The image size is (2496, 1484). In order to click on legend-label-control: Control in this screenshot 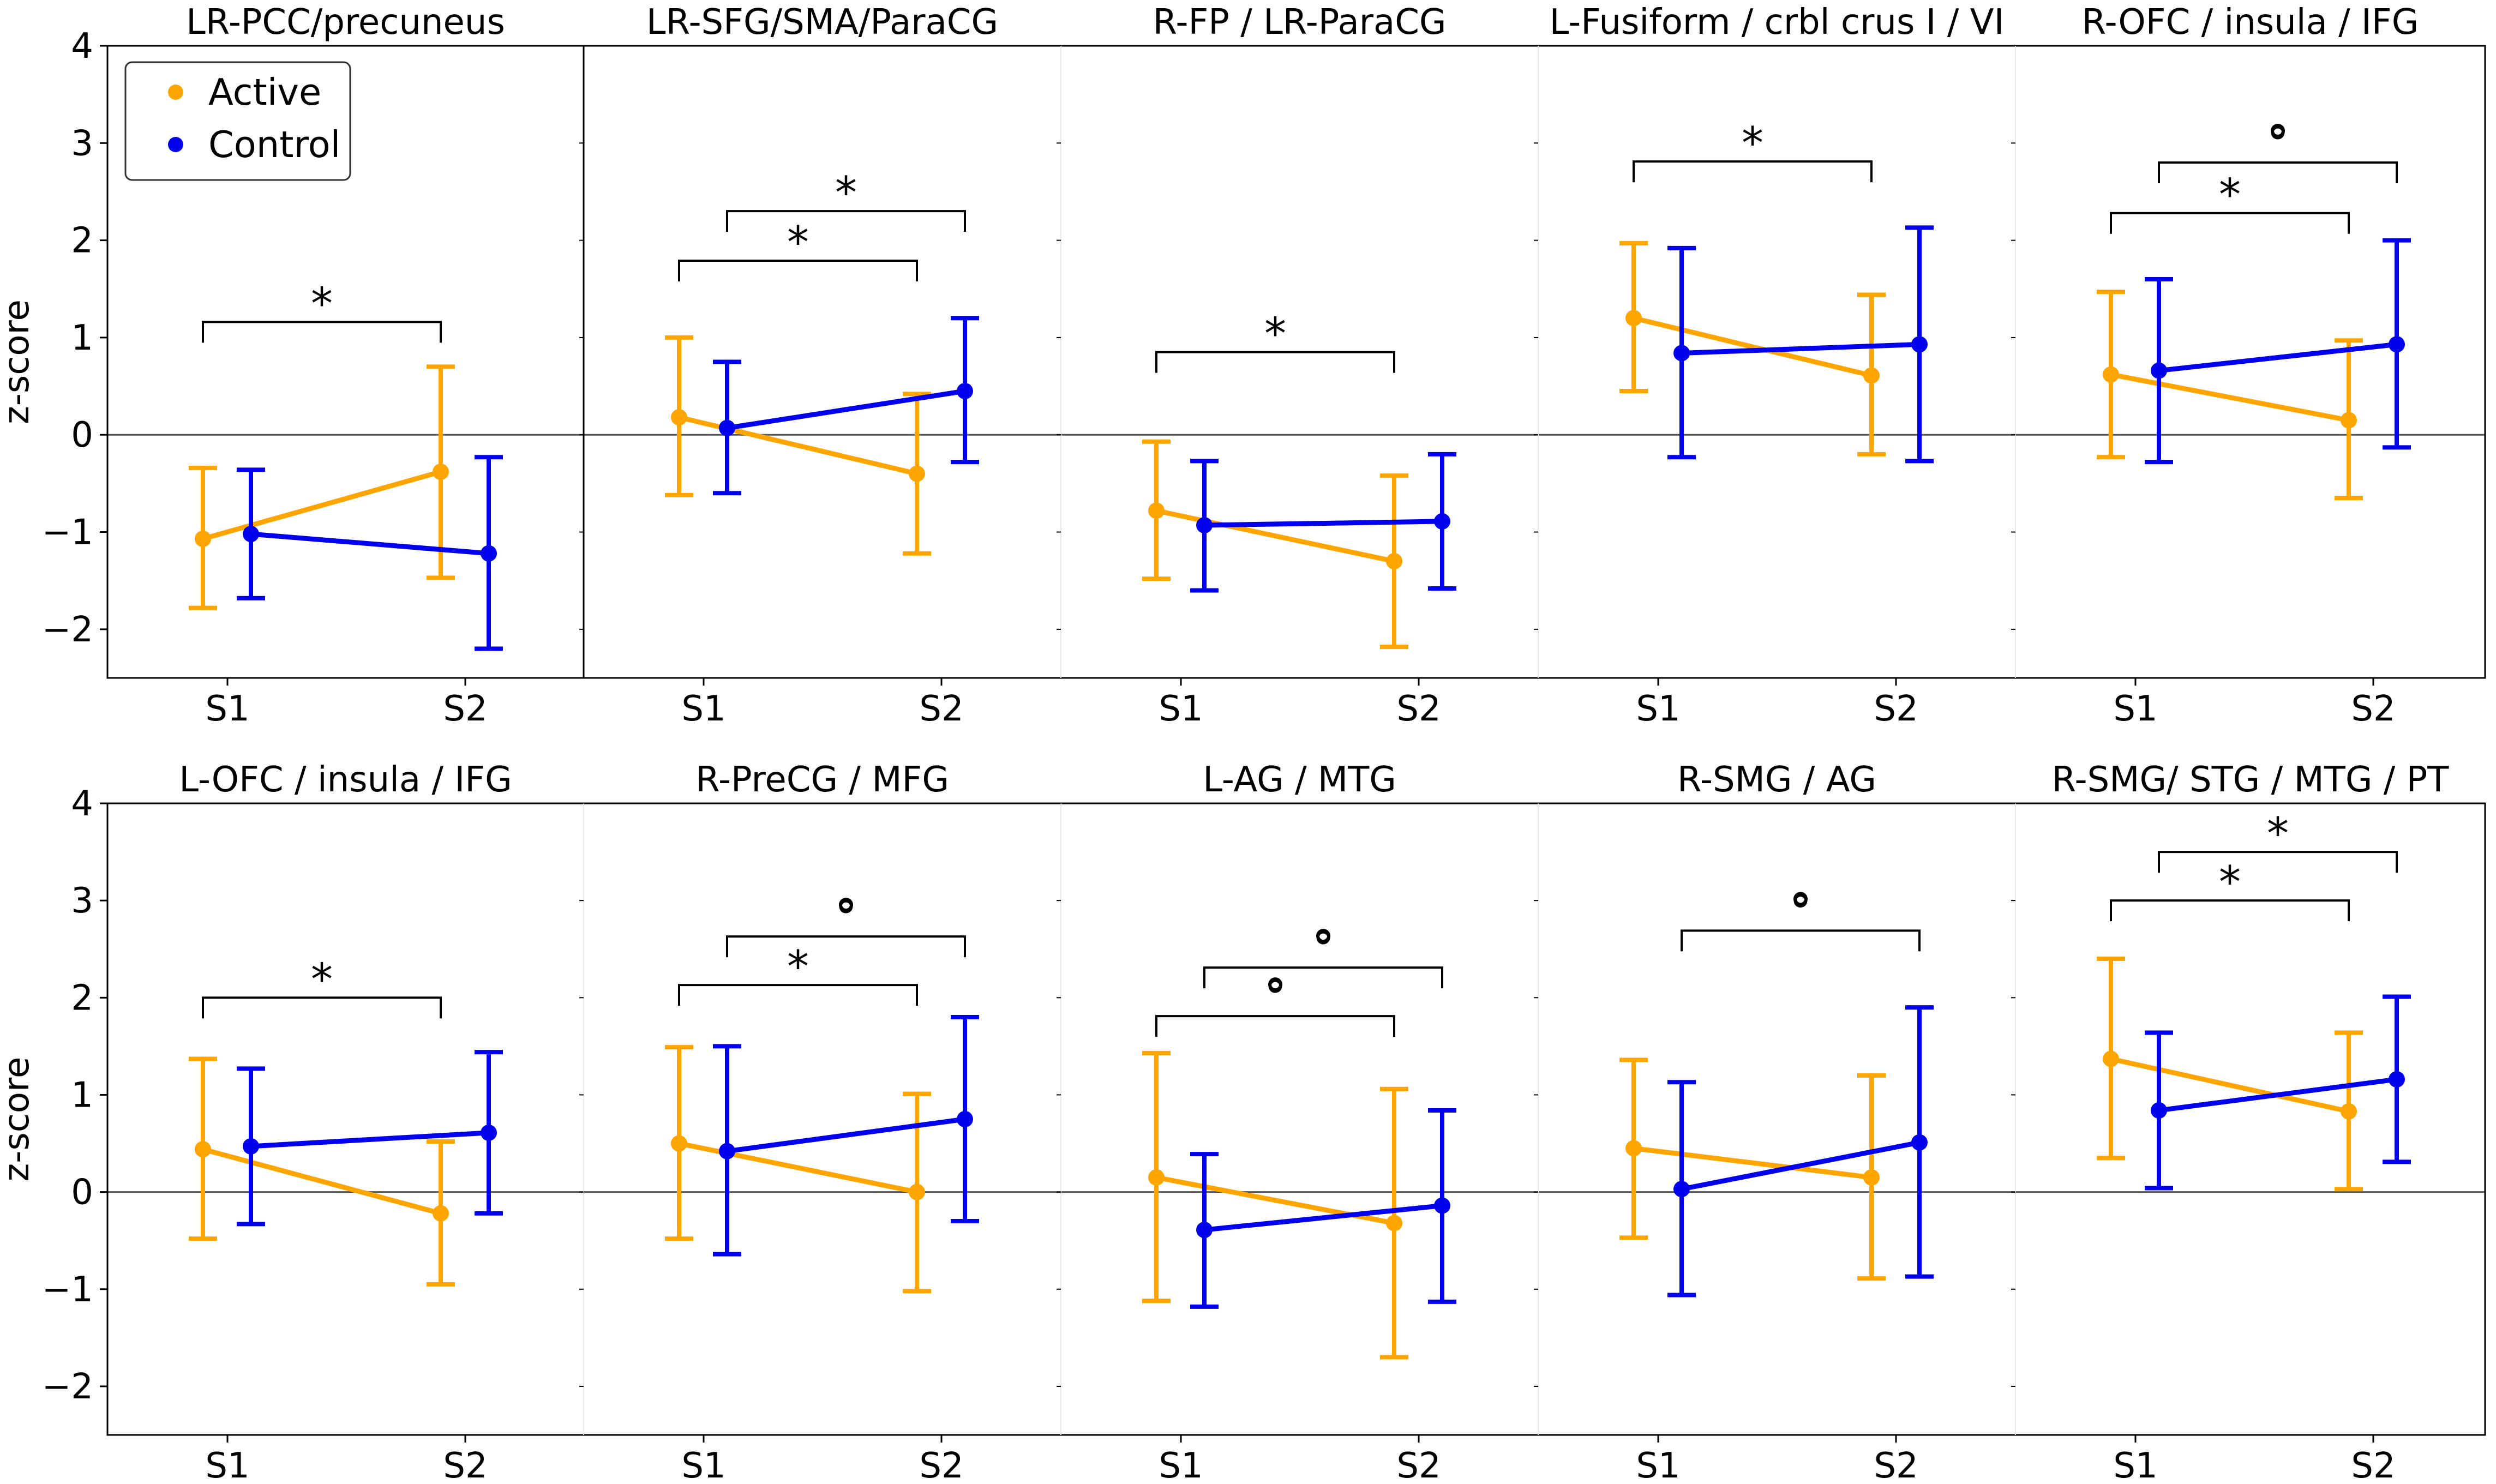, I will do `click(274, 144)`.